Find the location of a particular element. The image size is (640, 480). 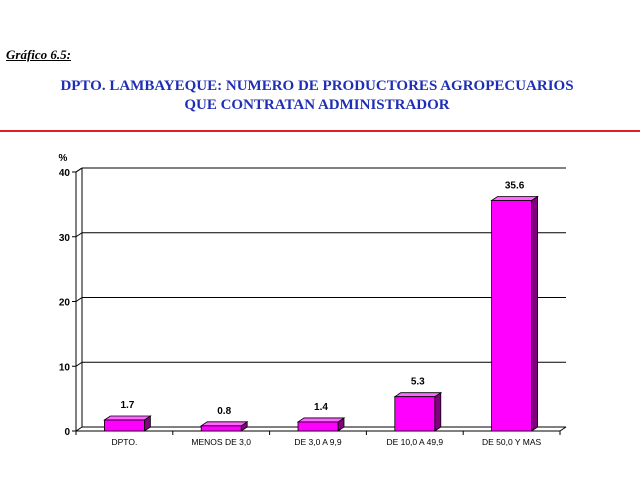

x-tick-label: DPTO. is located at coordinates (124, 442).